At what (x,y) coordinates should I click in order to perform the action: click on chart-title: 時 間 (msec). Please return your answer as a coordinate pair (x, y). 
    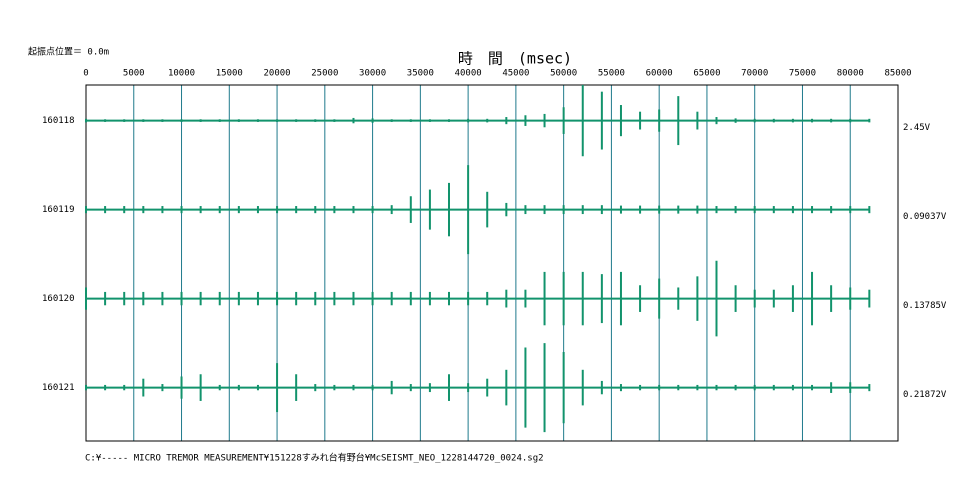
    Looking at the image, I should click on (515, 59).